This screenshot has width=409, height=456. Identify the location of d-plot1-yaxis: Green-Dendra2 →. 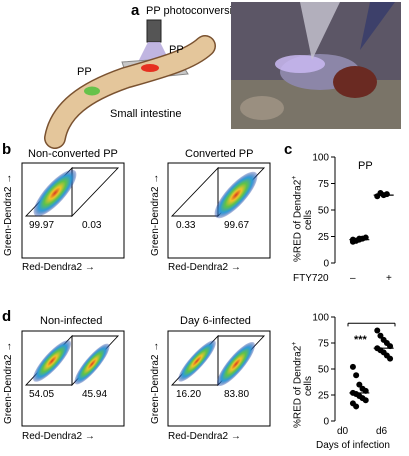
(8, 382).